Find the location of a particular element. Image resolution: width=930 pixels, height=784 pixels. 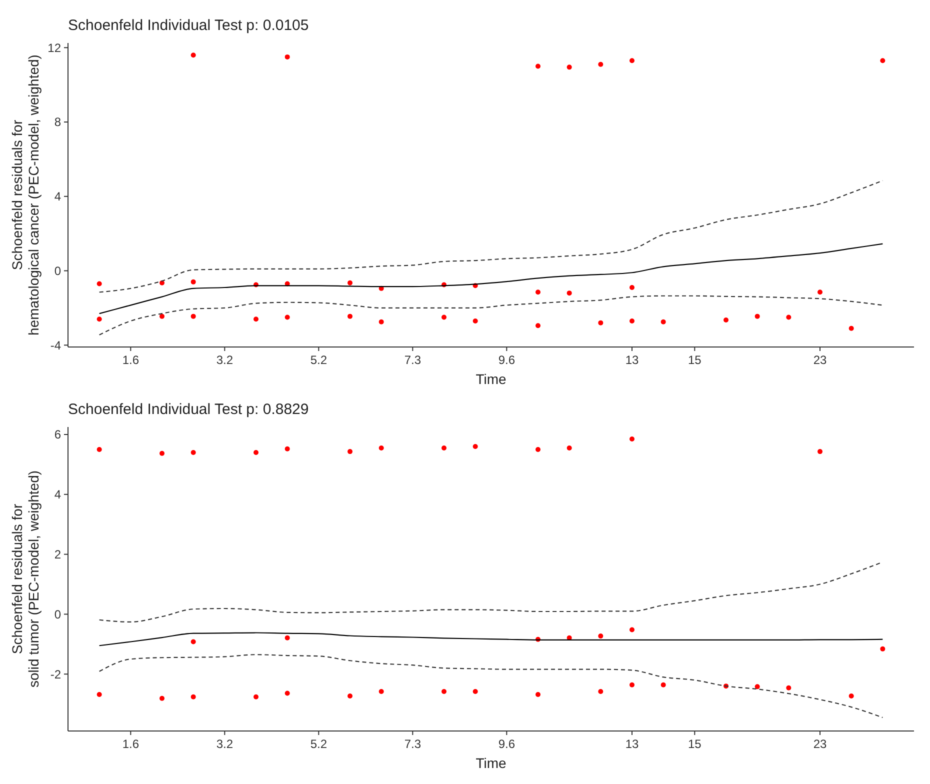

y-tick-label: 2 is located at coordinates (58, 554).